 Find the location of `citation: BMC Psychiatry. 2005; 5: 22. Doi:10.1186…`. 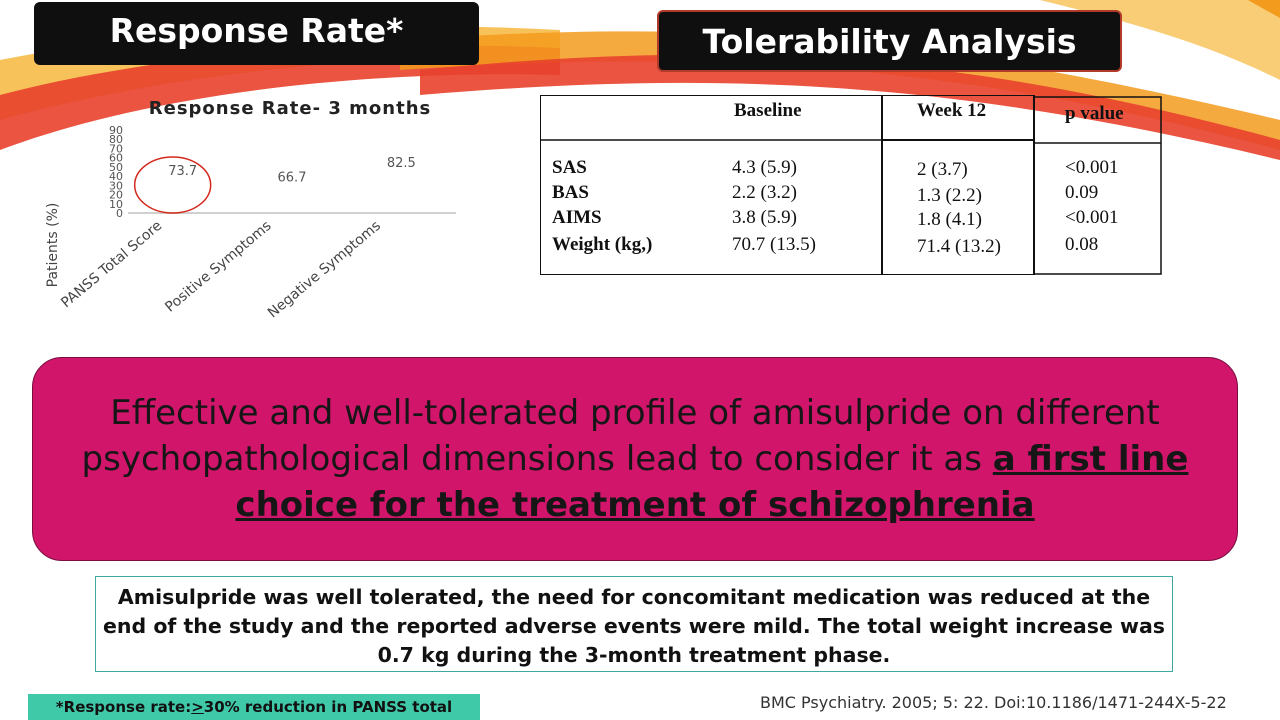

citation: BMC Psychiatry. 2005; 5: 22. Doi:10.1186… is located at coordinates (993, 702).